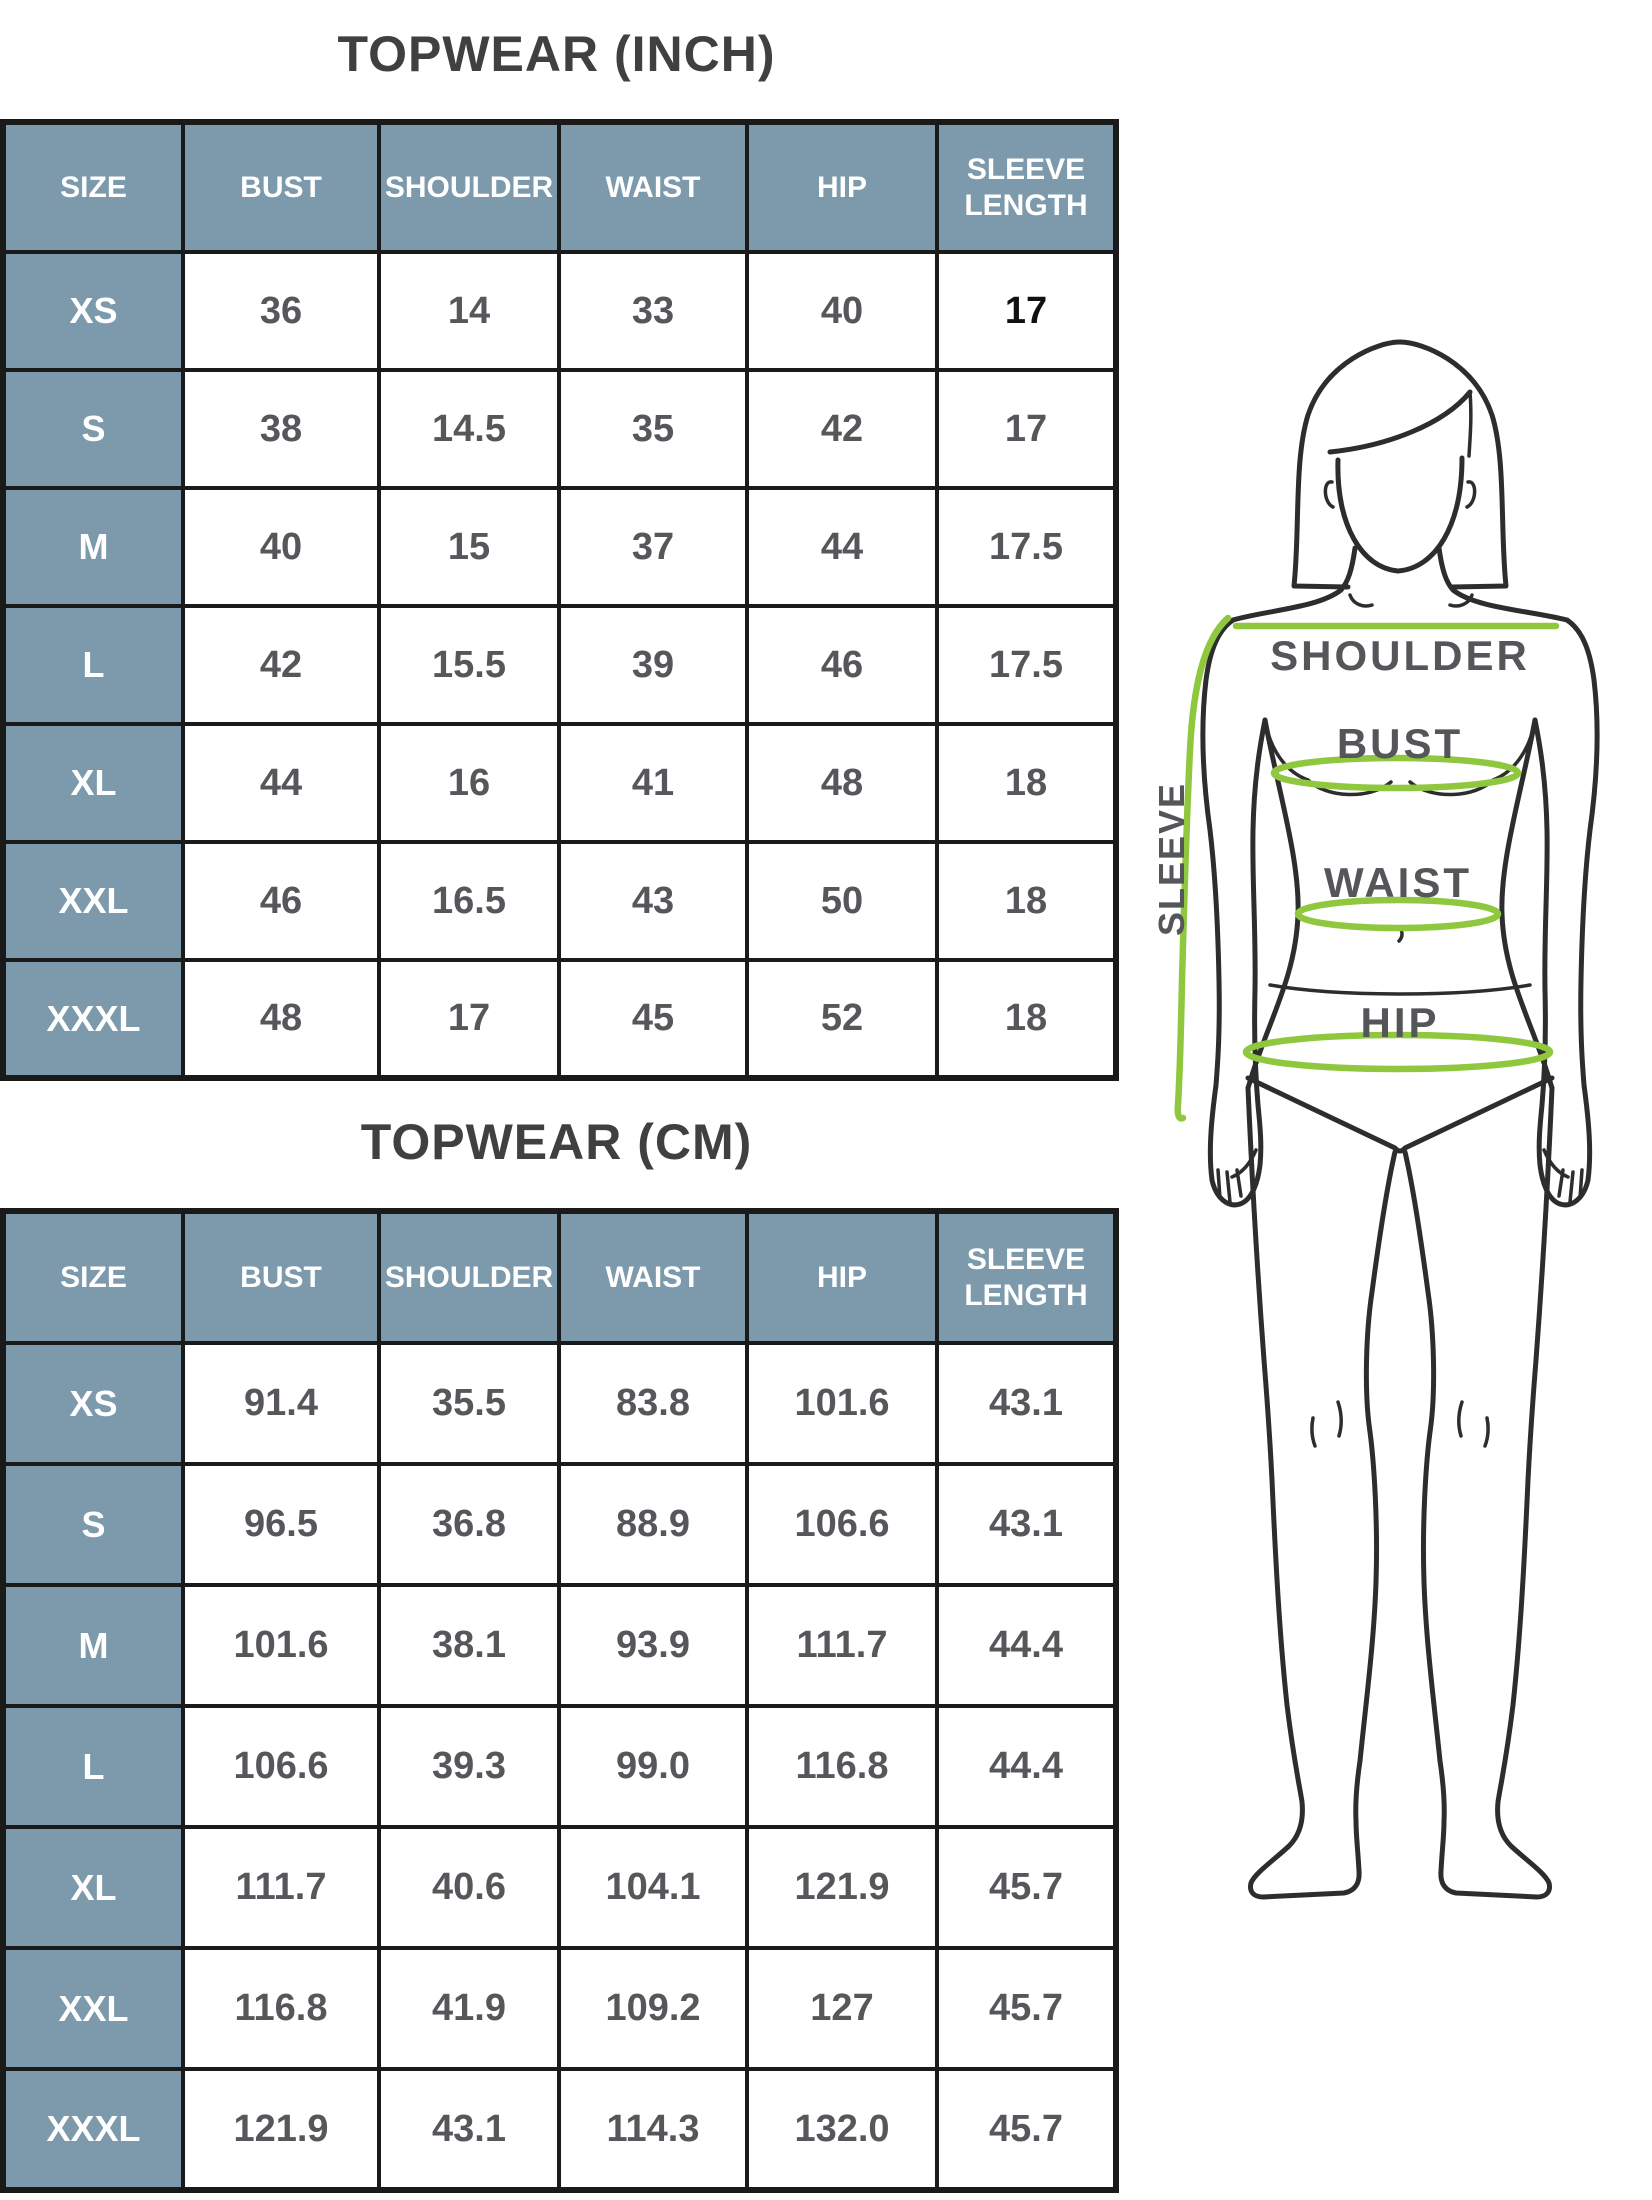 This screenshot has width=1652, height=2200. I want to click on leg-right, so click(1478, 1492).